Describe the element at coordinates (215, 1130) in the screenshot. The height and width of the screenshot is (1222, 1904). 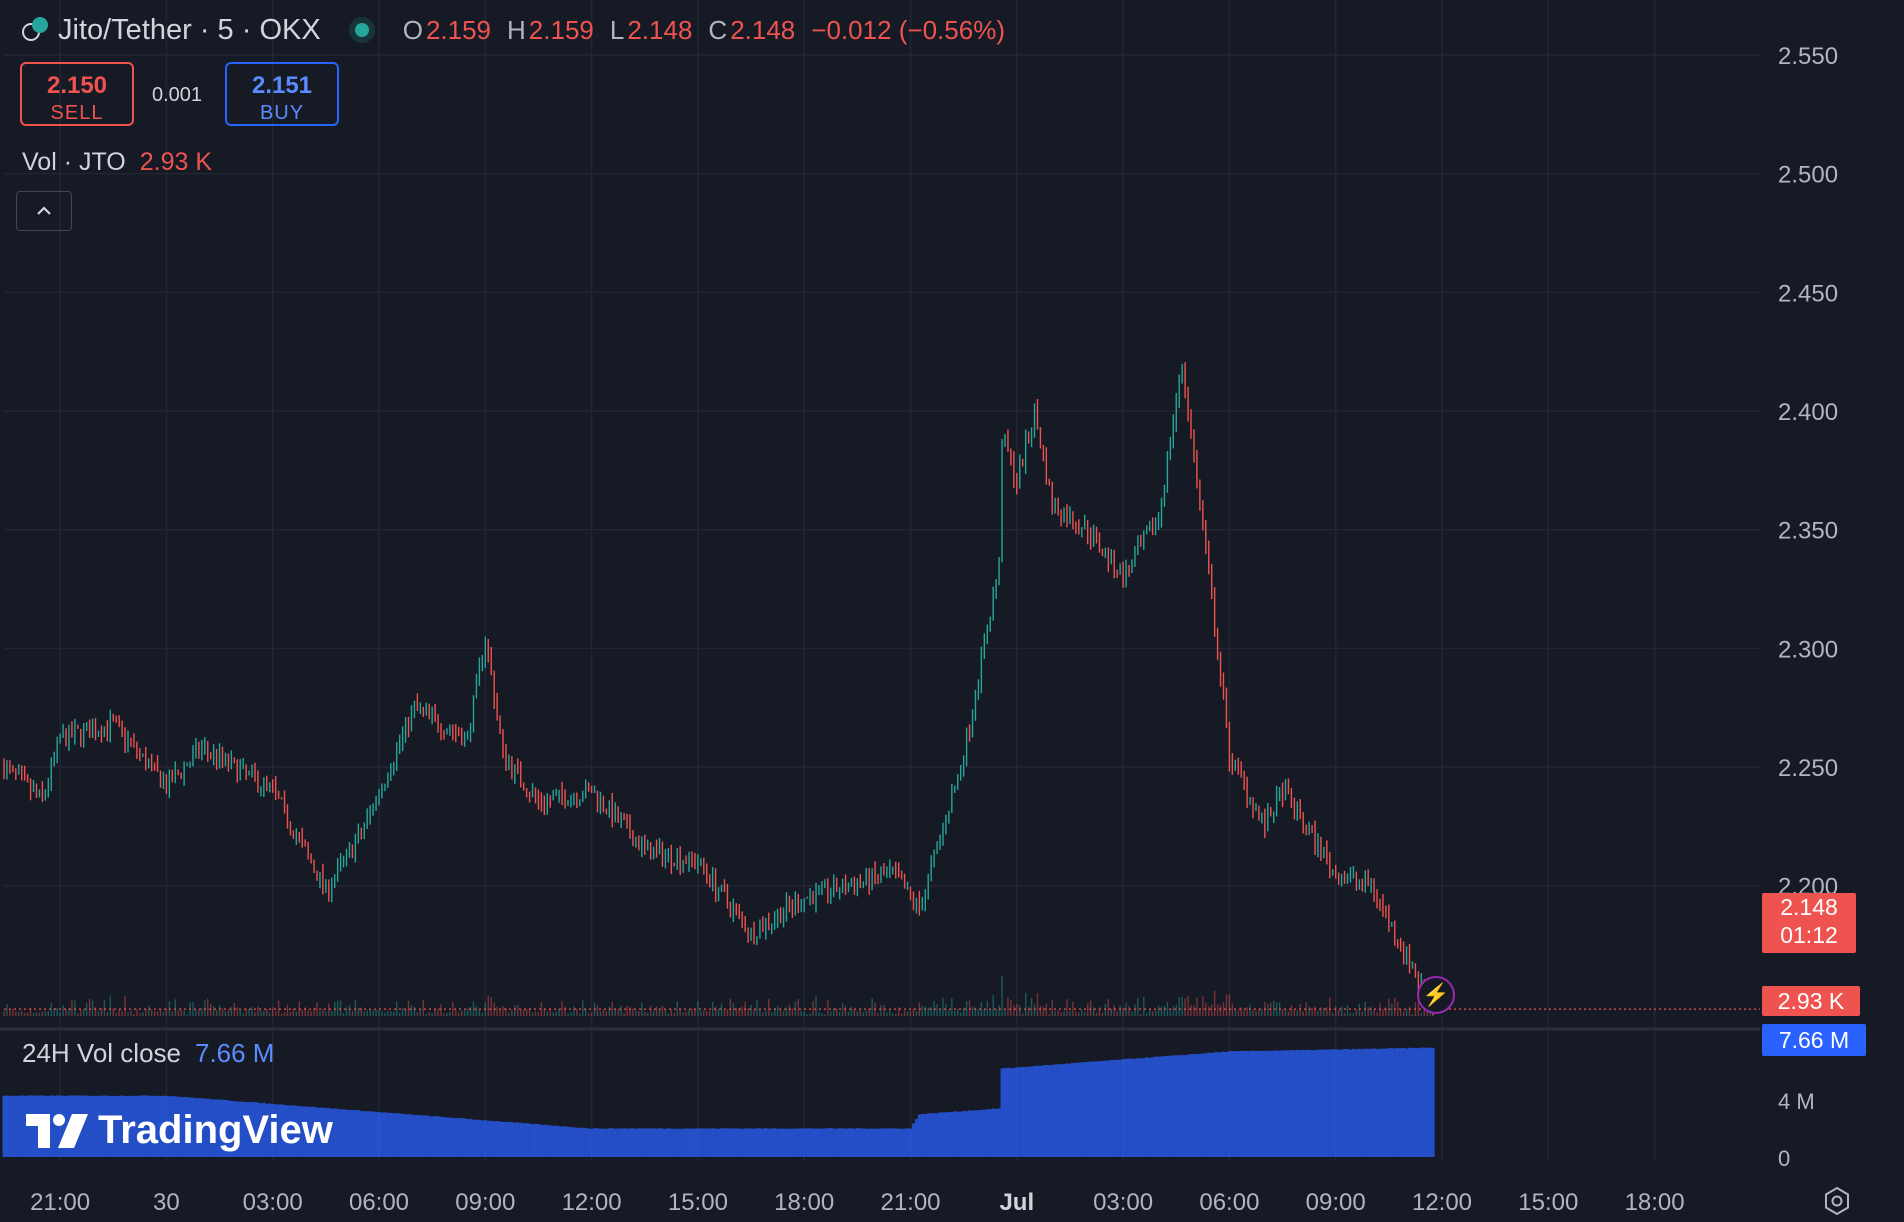
I see `logo-text: TradingView` at that location.